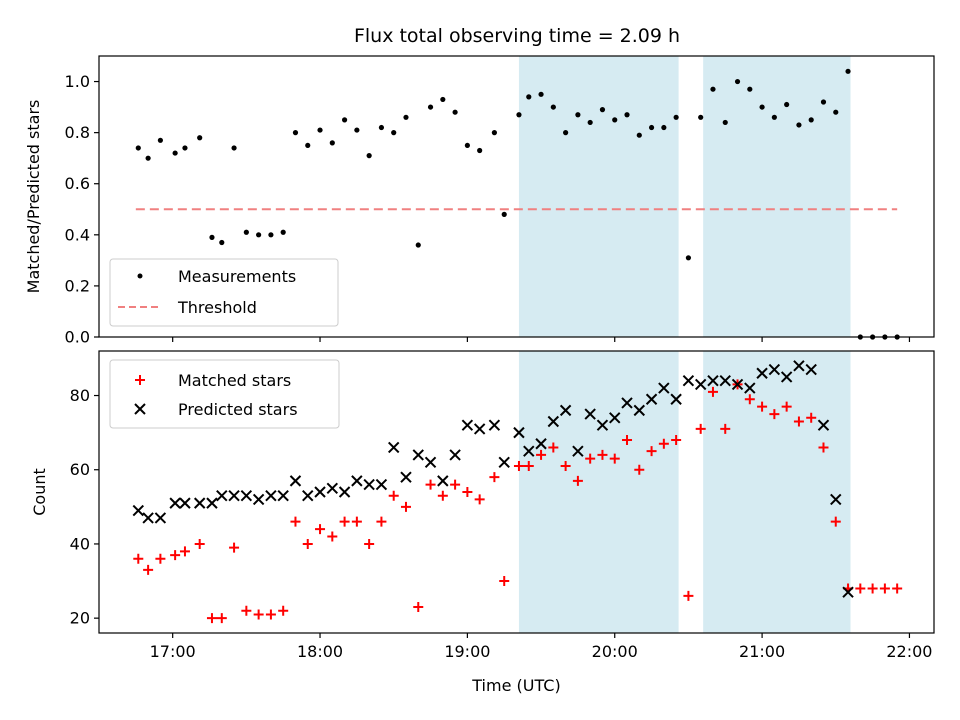 The height and width of the screenshot is (720, 960). I want to click on bottom-ytick-label: 80, so click(80, 395).